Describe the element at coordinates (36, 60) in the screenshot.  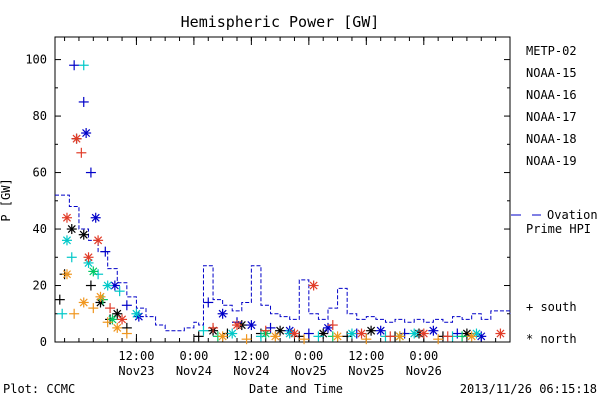
I see `y-tick-label: 100` at that location.